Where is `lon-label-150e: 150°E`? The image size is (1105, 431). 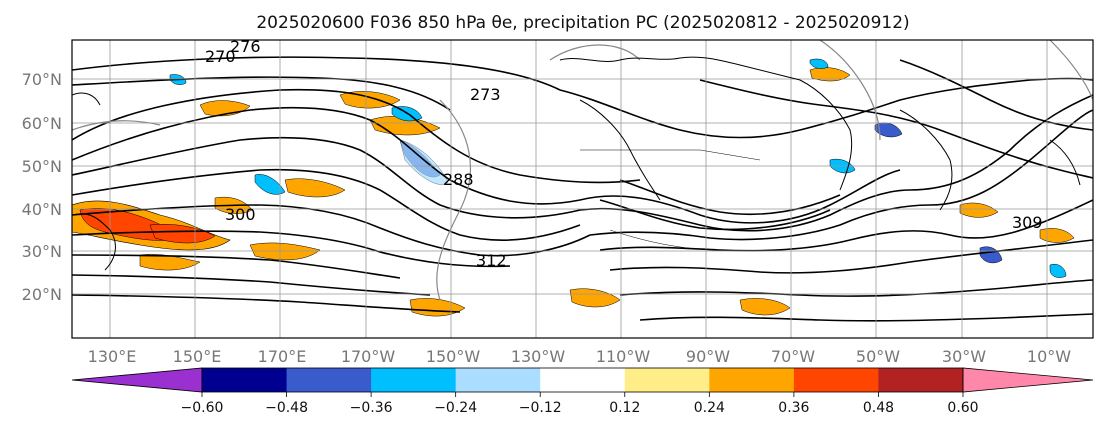 lon-label-150e: 150°E is located at coordinates (197, 356).